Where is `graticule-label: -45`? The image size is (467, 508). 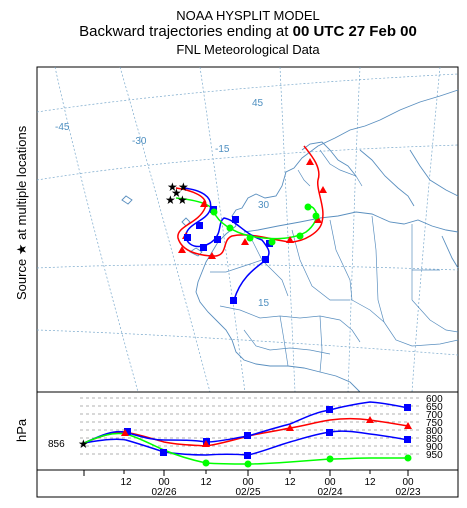
graticule-label: -45 is located at coordinates (62, 127).